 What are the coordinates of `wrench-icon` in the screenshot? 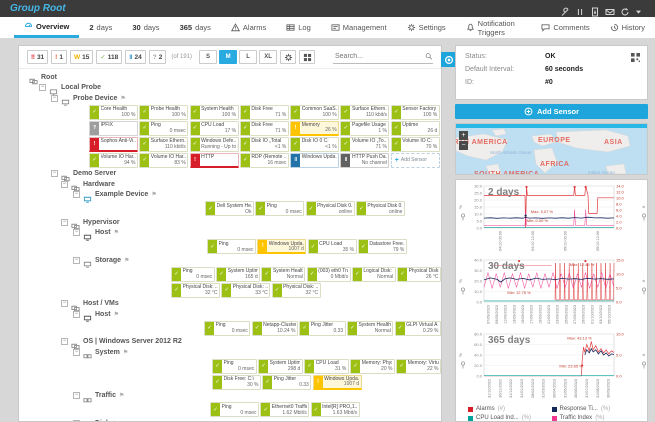 It's located at (565, 10).